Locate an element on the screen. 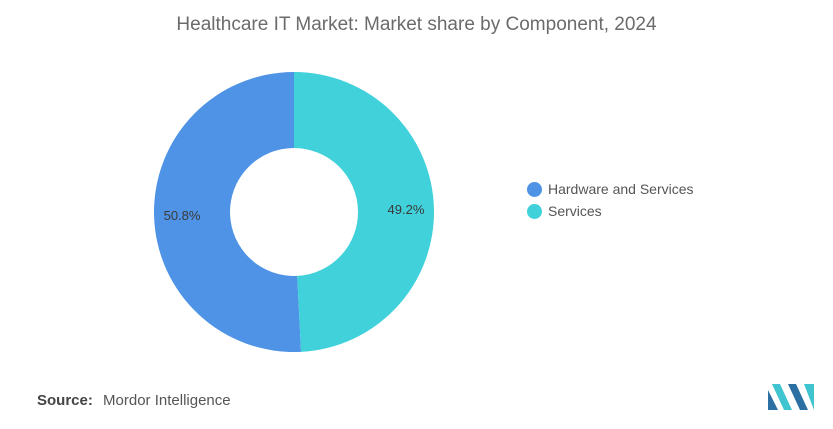  legend-item-services: Services is located at coordinates (610, 211).